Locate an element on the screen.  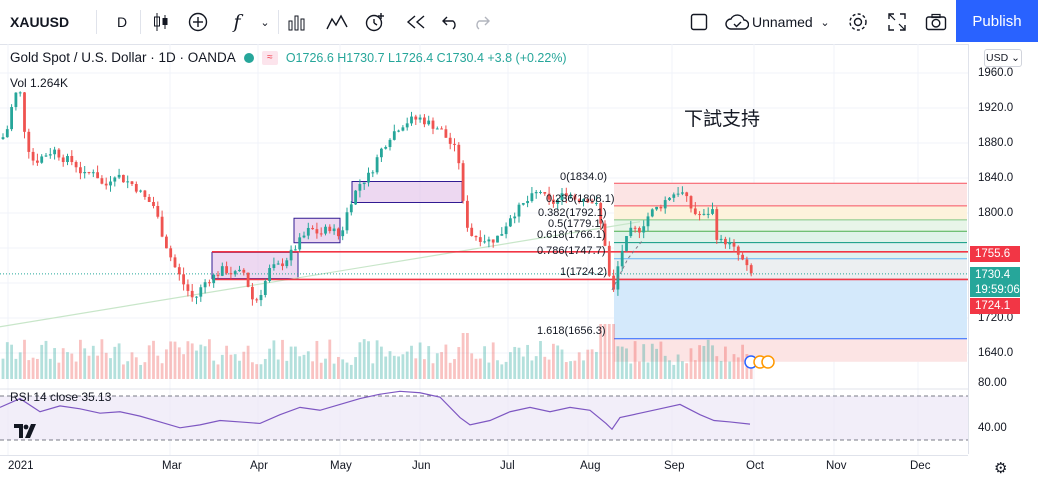
templates-icon is located at coordinates (337, 22).